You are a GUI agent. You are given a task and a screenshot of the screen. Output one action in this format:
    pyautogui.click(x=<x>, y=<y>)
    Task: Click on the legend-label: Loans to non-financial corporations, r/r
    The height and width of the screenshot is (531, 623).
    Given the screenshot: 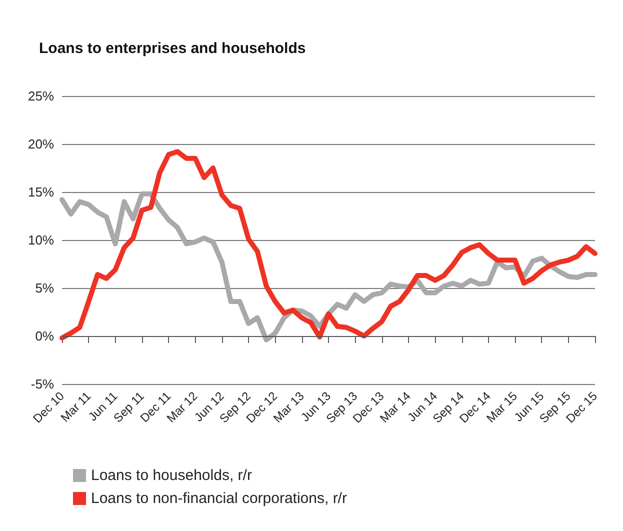 What is the action you would take?
    pyautogui.click(x=219, y=498)
    